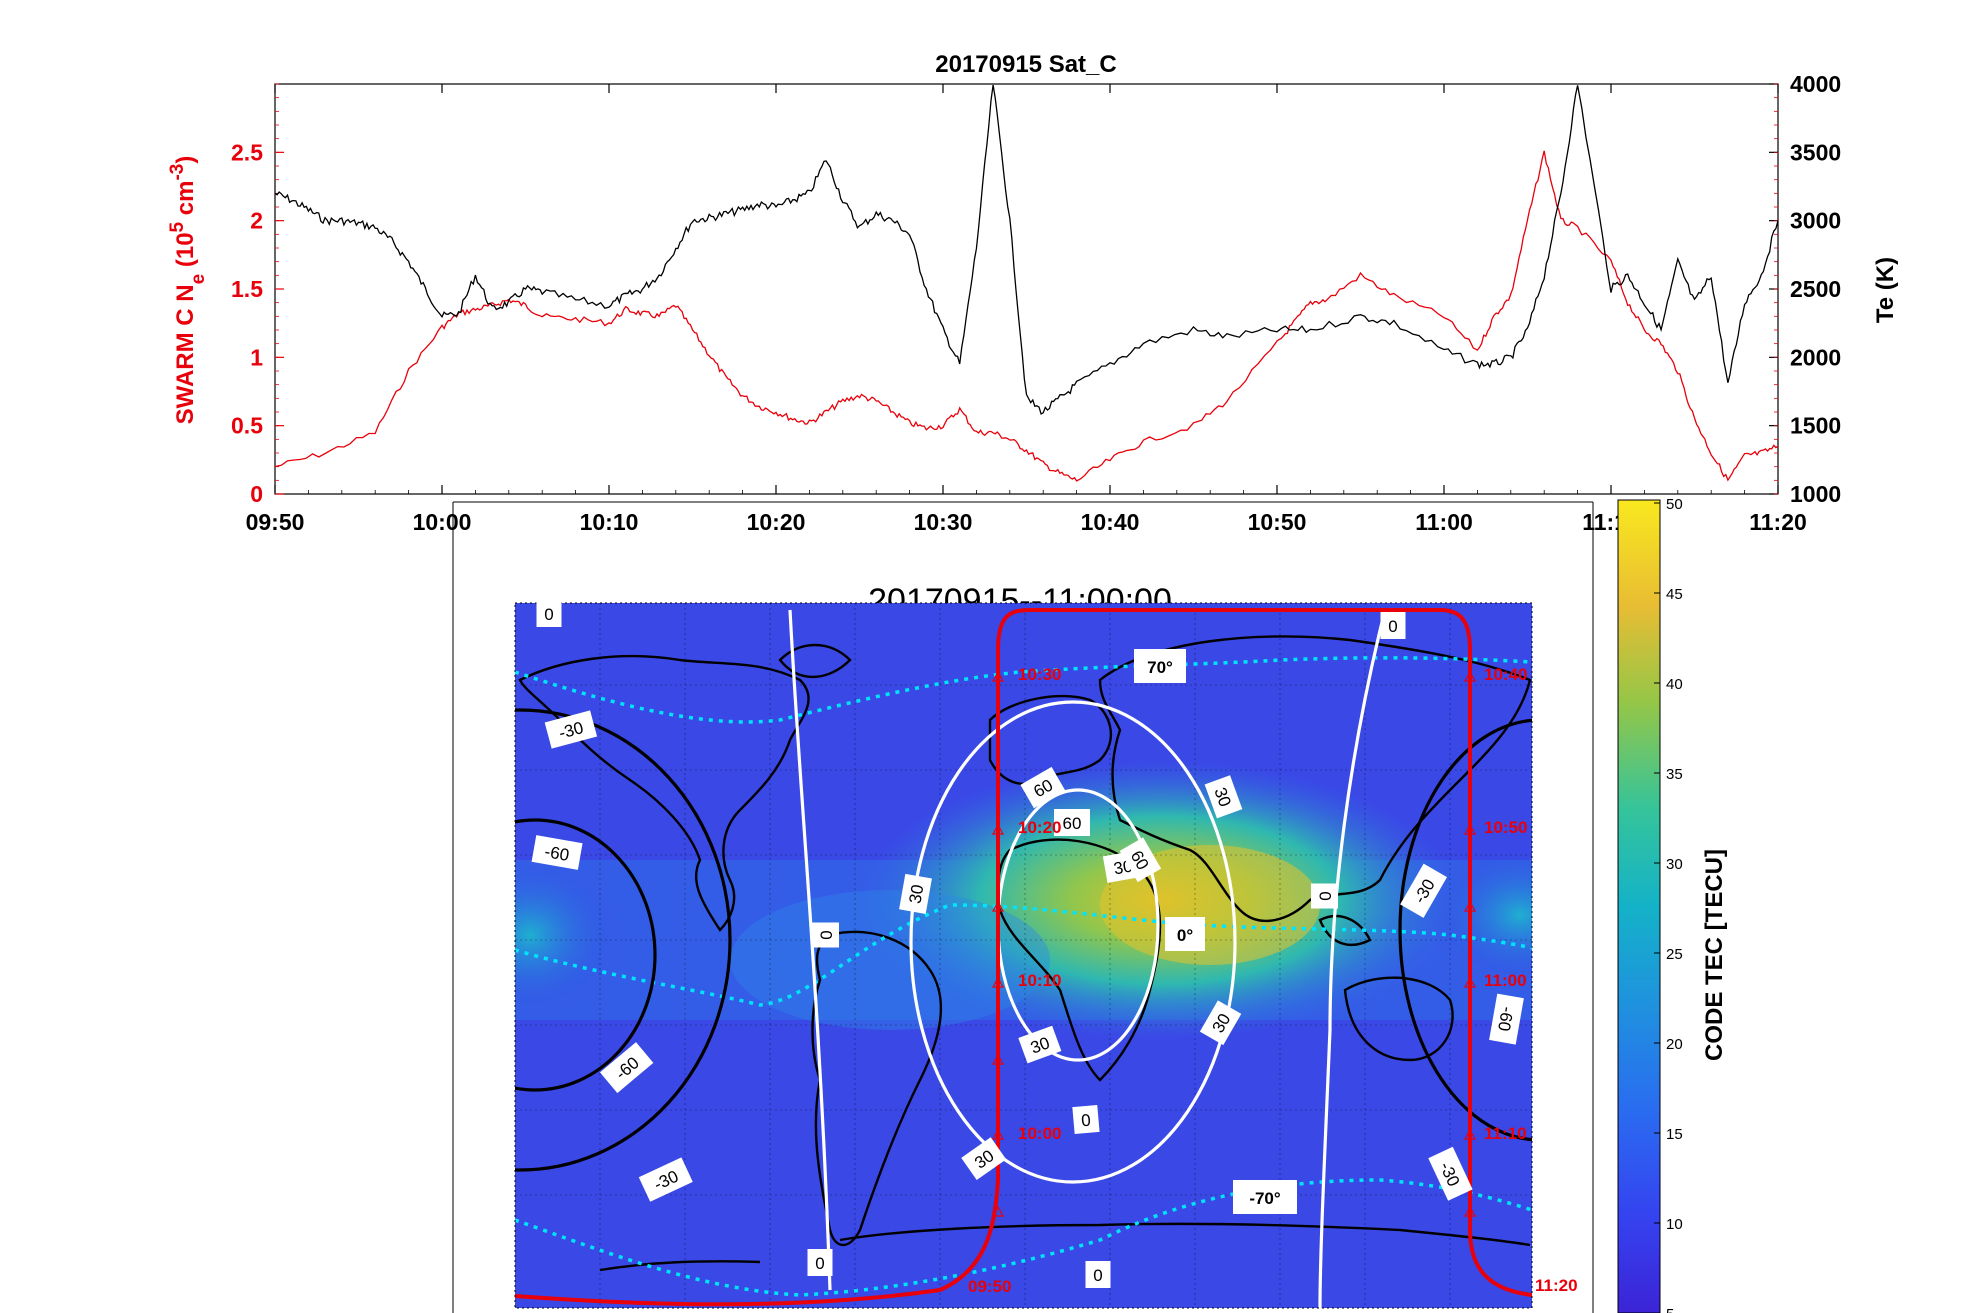  I want to click on y-right-tick-label: 1500, so click(1815, 426).